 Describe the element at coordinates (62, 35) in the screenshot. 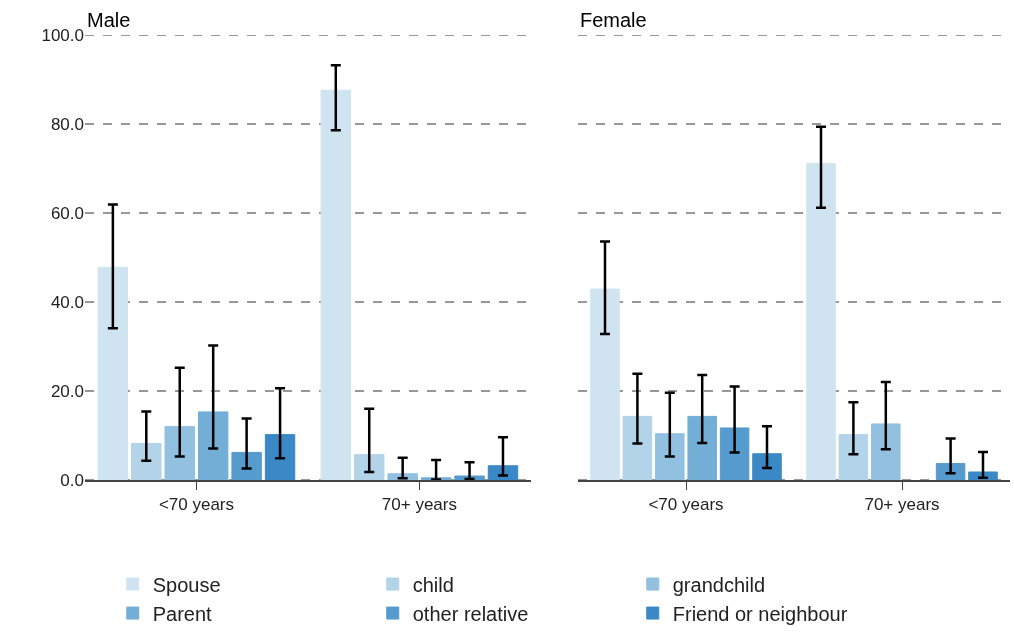

I see `y-tick-label: 100.0` at that location.